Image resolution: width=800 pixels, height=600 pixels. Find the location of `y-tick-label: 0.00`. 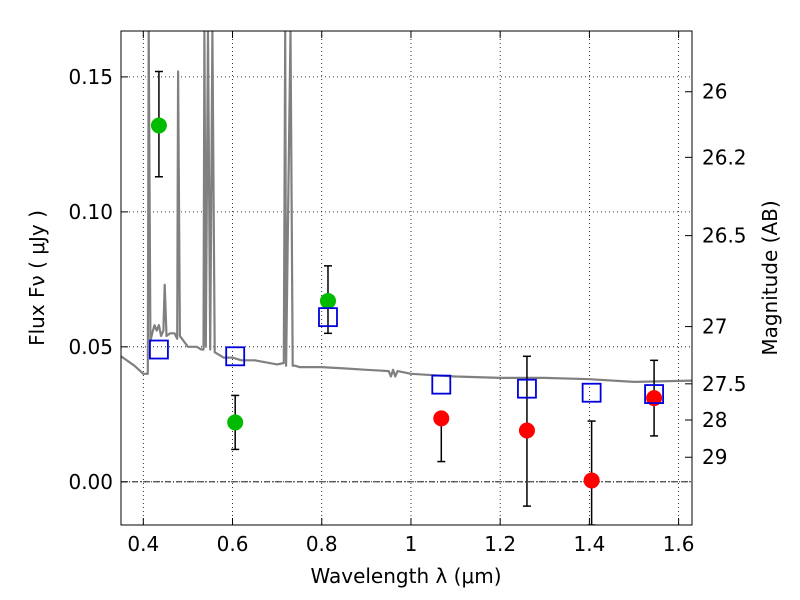

y-tick-label: 0.00 is located at coordinates (90, 482).